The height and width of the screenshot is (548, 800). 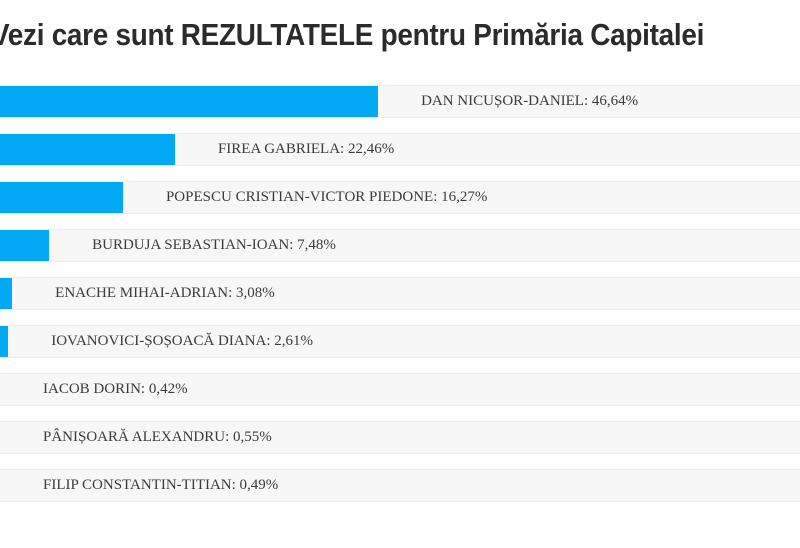 I want to click on result-label: IACOB DORIN: 0,42%, so click(x=115, y=389).